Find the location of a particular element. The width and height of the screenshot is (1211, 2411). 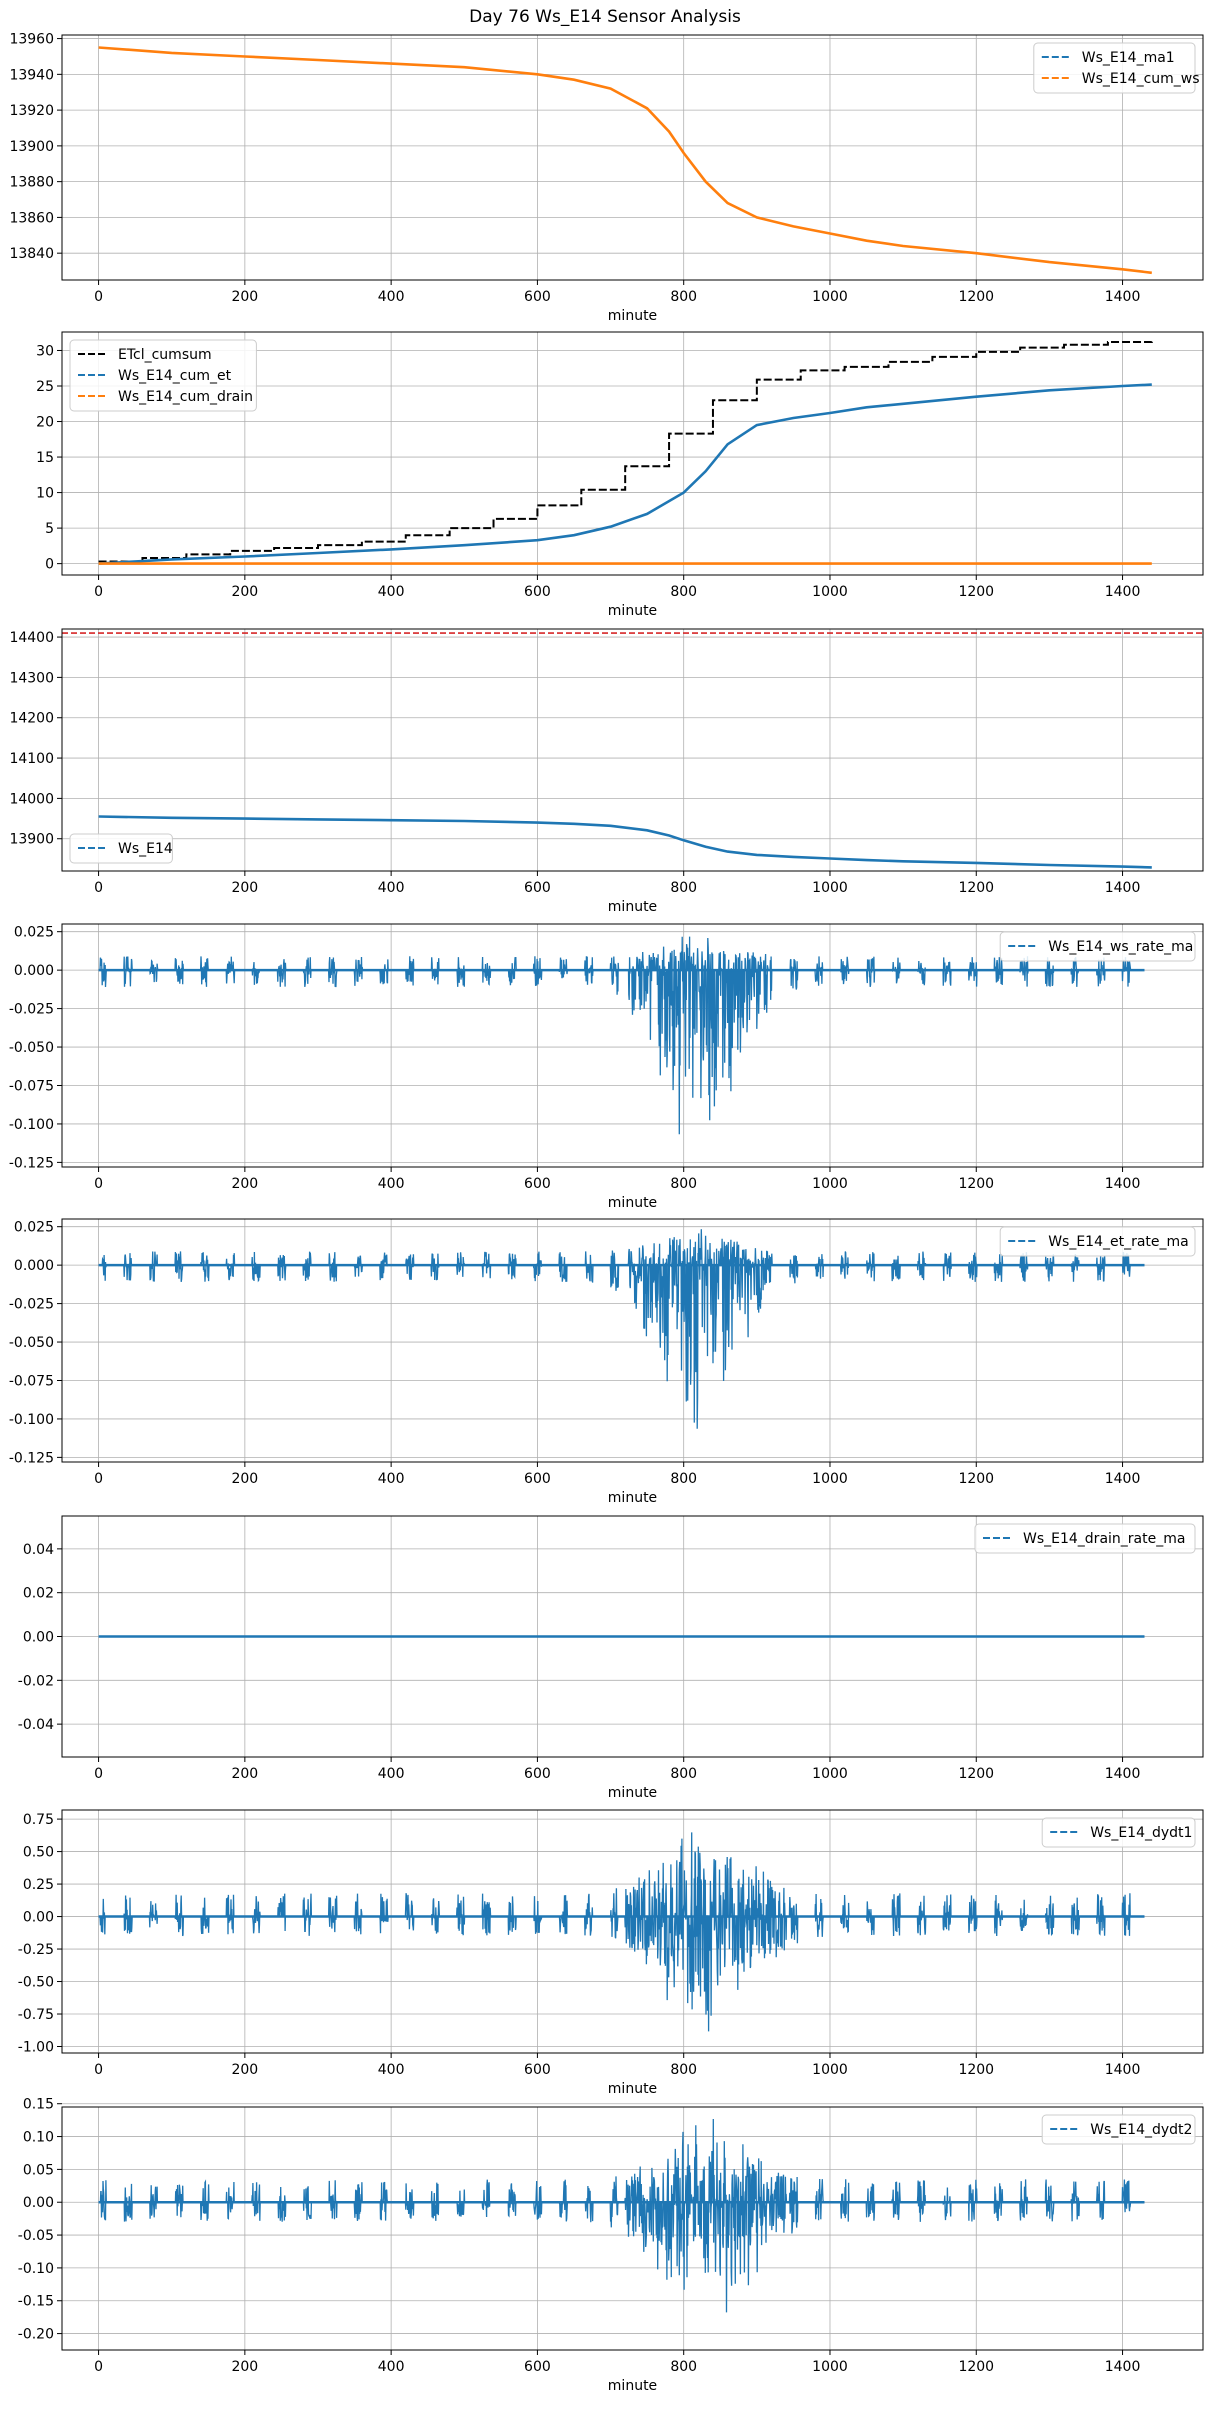

legend: Ws_E14 is located at coordinates (121, 848).